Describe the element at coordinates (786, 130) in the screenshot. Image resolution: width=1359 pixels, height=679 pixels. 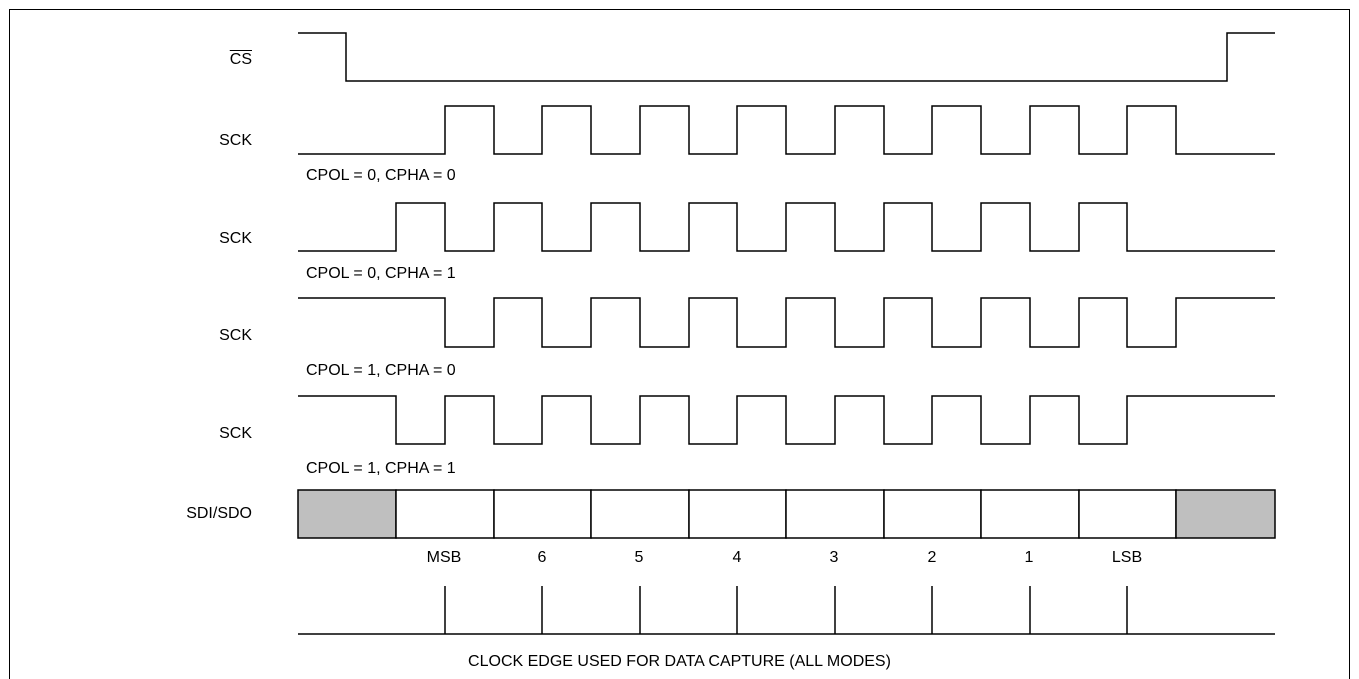
I see `sck-waveform-mode0` at that location.